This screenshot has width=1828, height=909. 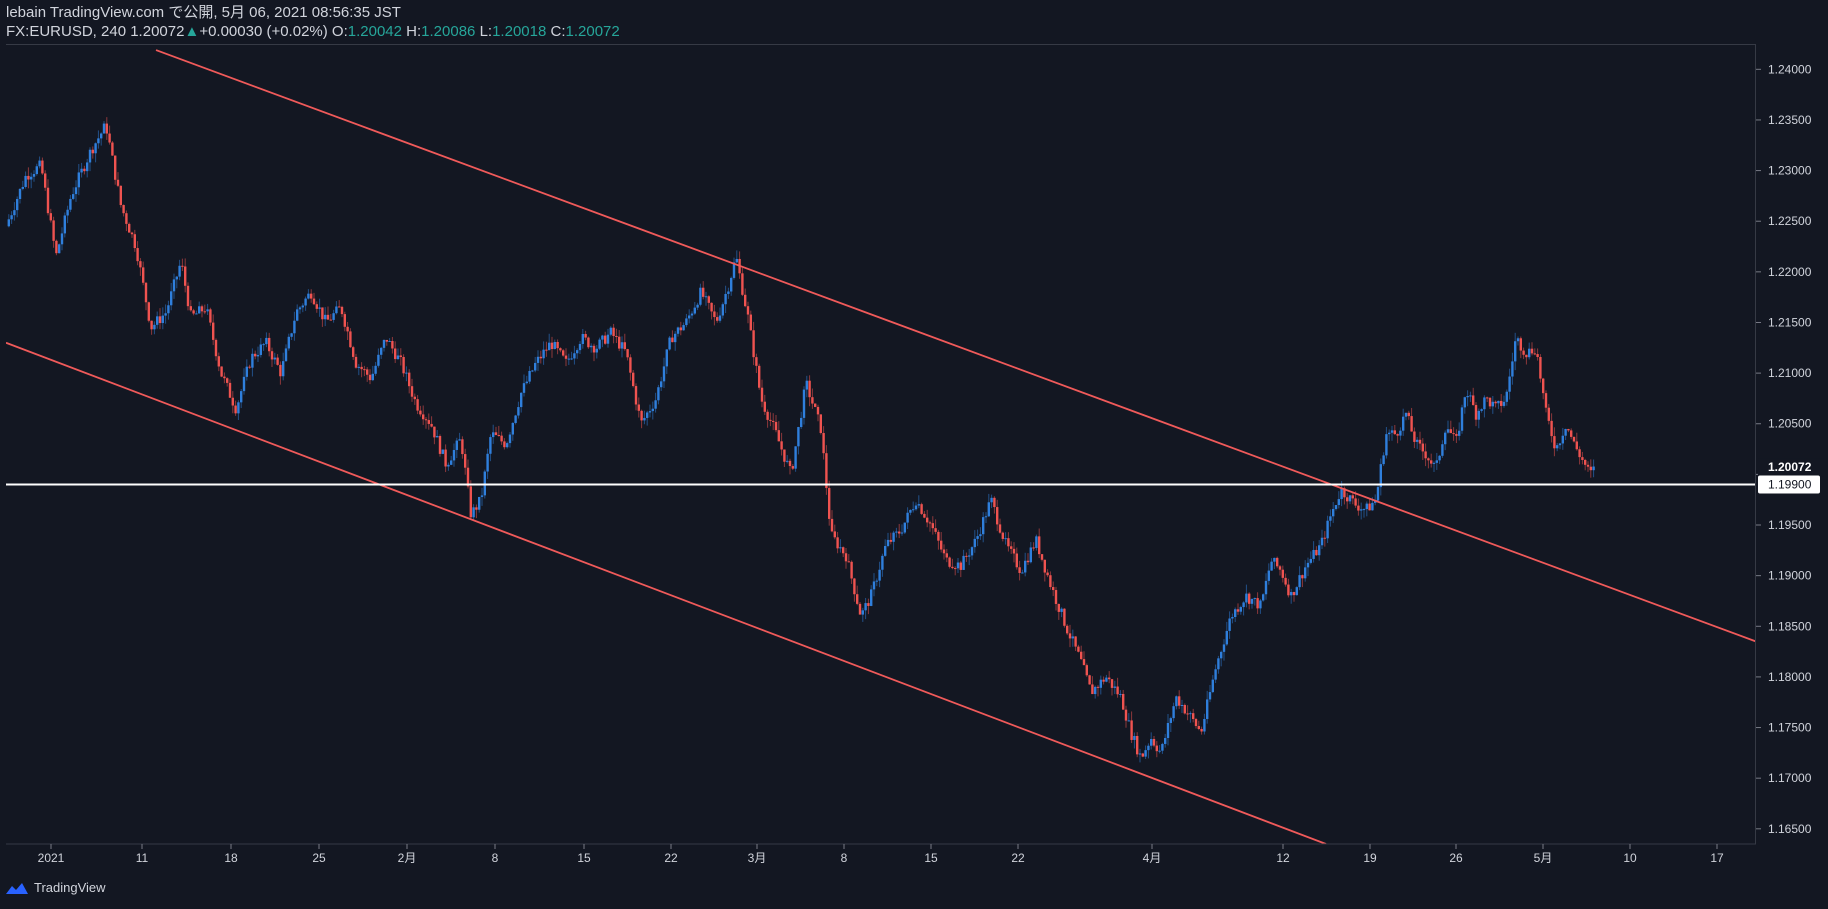 What do you see at coordinates (1790, 626) in the screenshot?
I see `price-tick-label: 1.18500` at bounding box center [1790, 626].